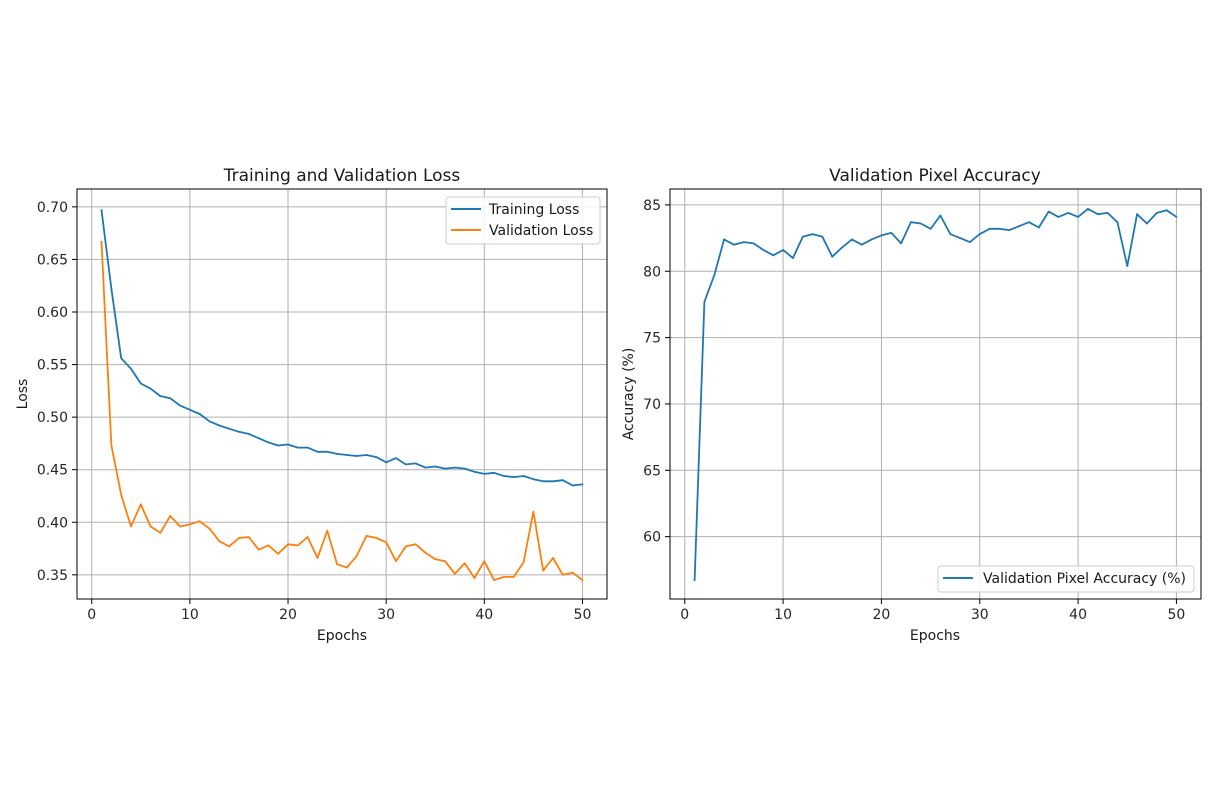 The image size is (1216, 810). I want to click on accuracy-xtick-label-10: 10, so click(783, 615).